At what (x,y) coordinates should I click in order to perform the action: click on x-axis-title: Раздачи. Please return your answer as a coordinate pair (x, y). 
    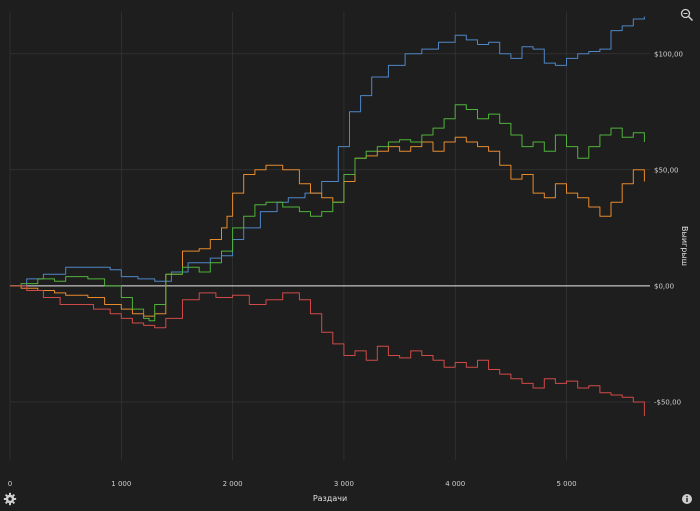
    Looking at the image, I should click on (330, 498).